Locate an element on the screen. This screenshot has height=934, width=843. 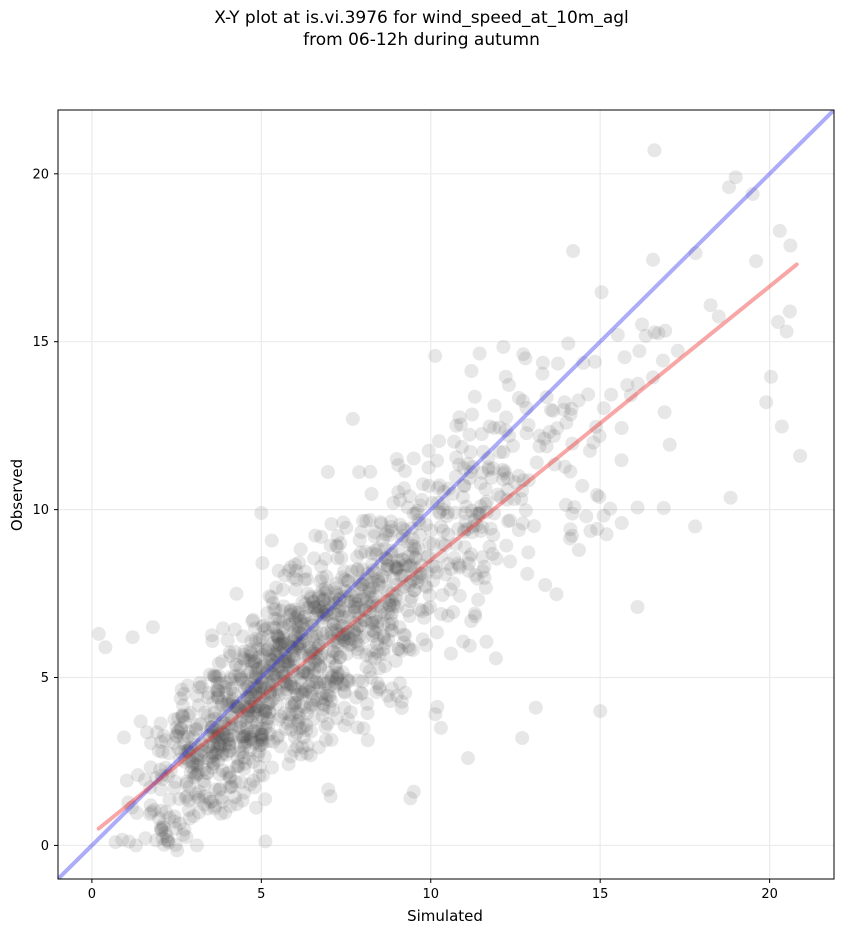
y-tick-label: 5 is located at coordinates (45, 678).